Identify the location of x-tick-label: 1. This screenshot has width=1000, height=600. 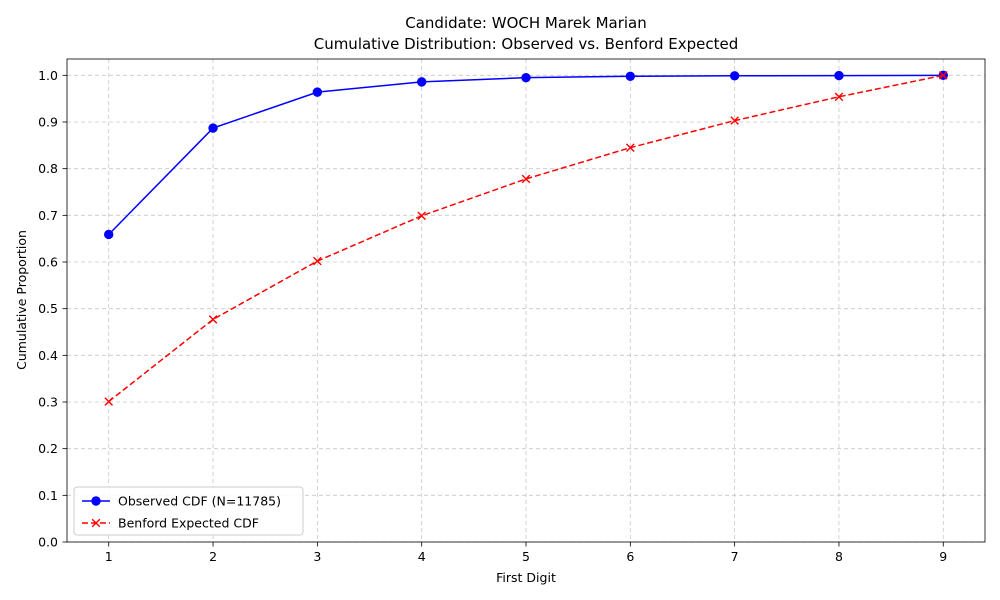
(109, 556).